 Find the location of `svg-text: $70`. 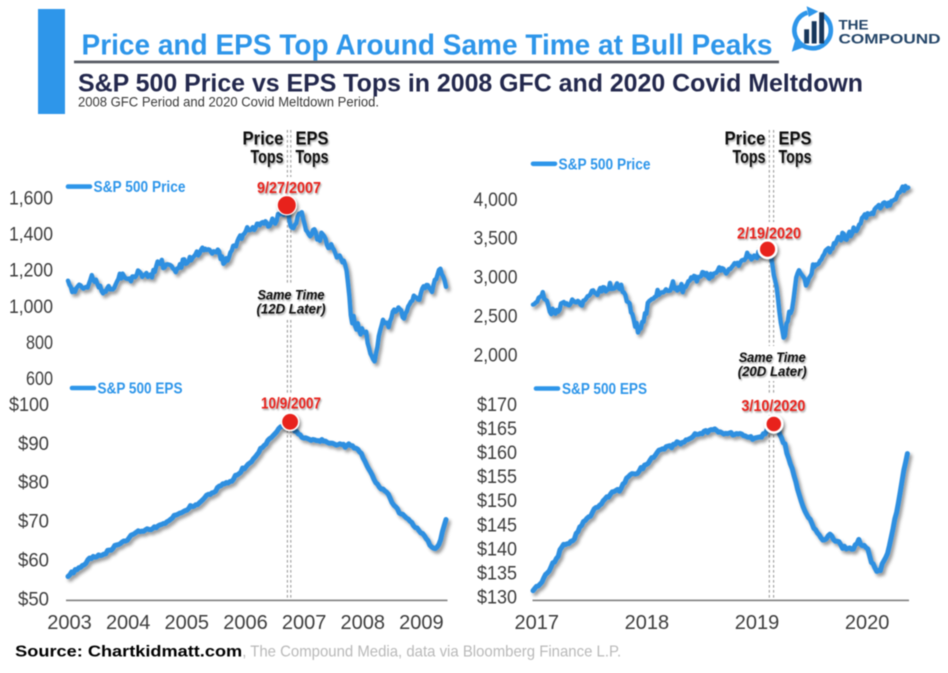

svg-text: $70 is located at coordinates (33, 521).